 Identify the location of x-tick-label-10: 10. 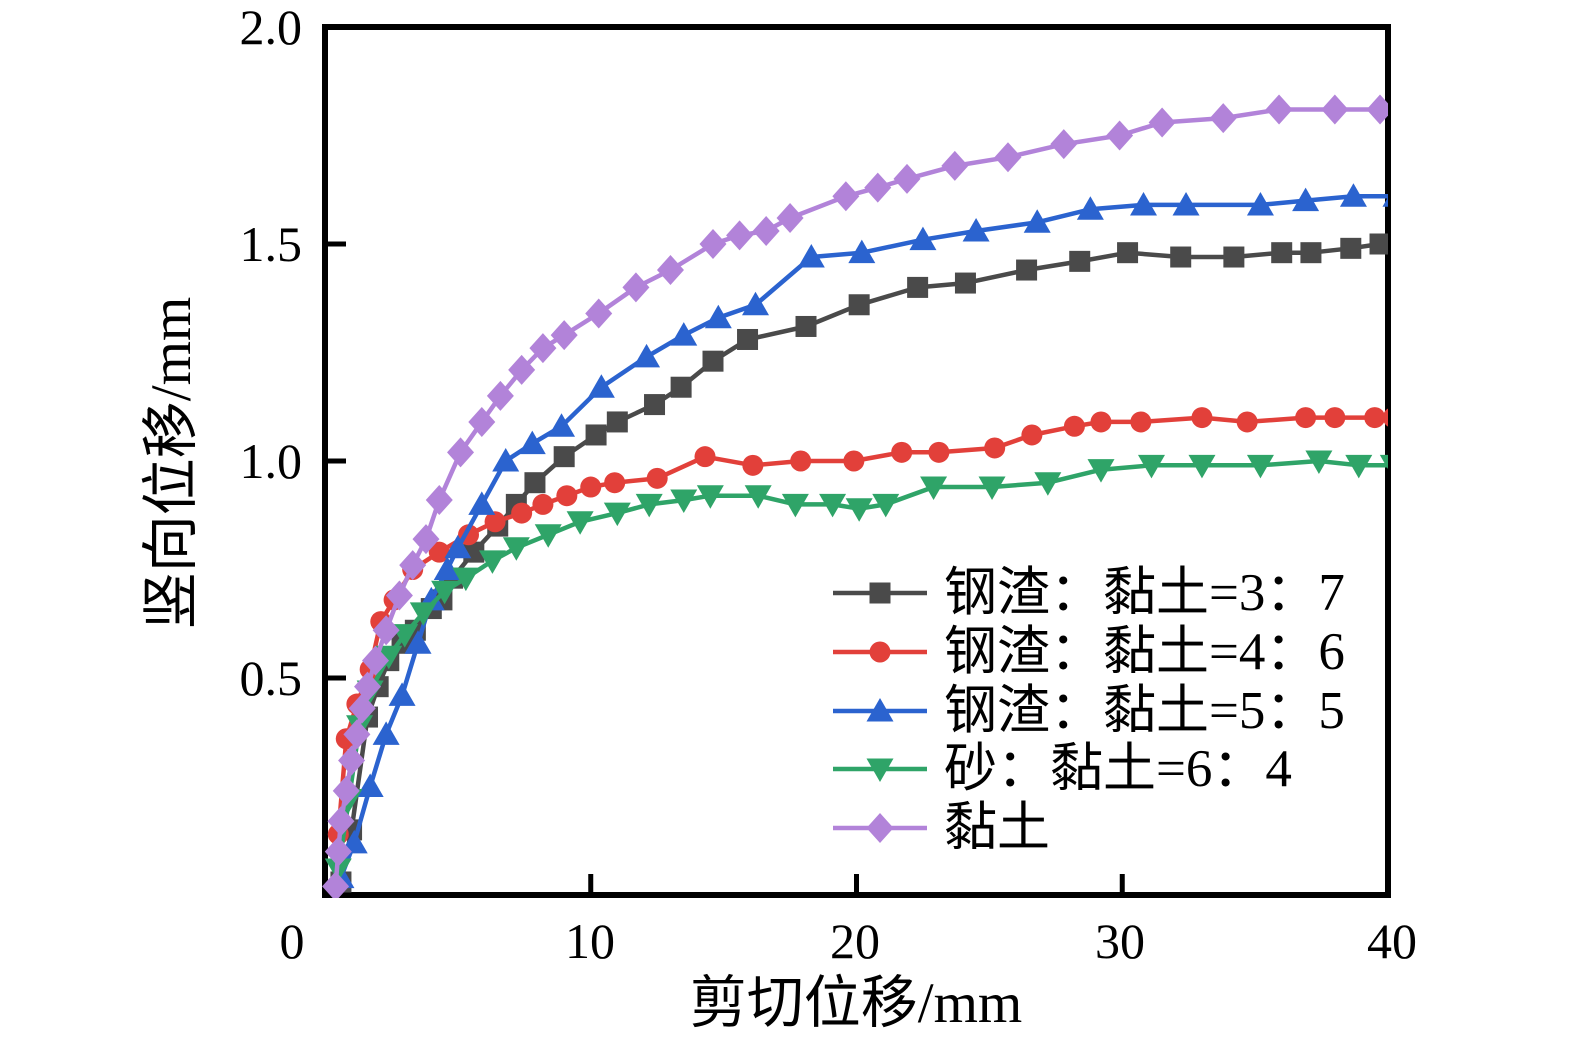
(590, 941).